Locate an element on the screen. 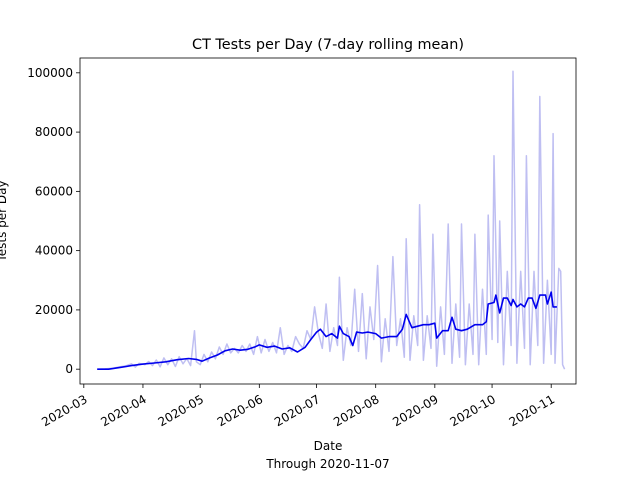 The width and height of the screenshot is (640, 480). y-tick-label: 60000 is located at coordinates (54, 191).